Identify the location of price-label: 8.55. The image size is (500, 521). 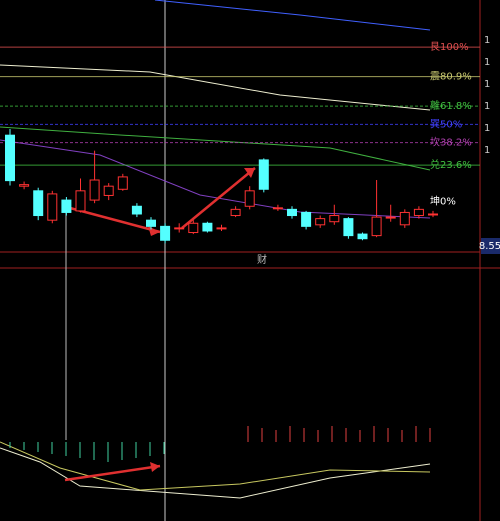
(489, 246).